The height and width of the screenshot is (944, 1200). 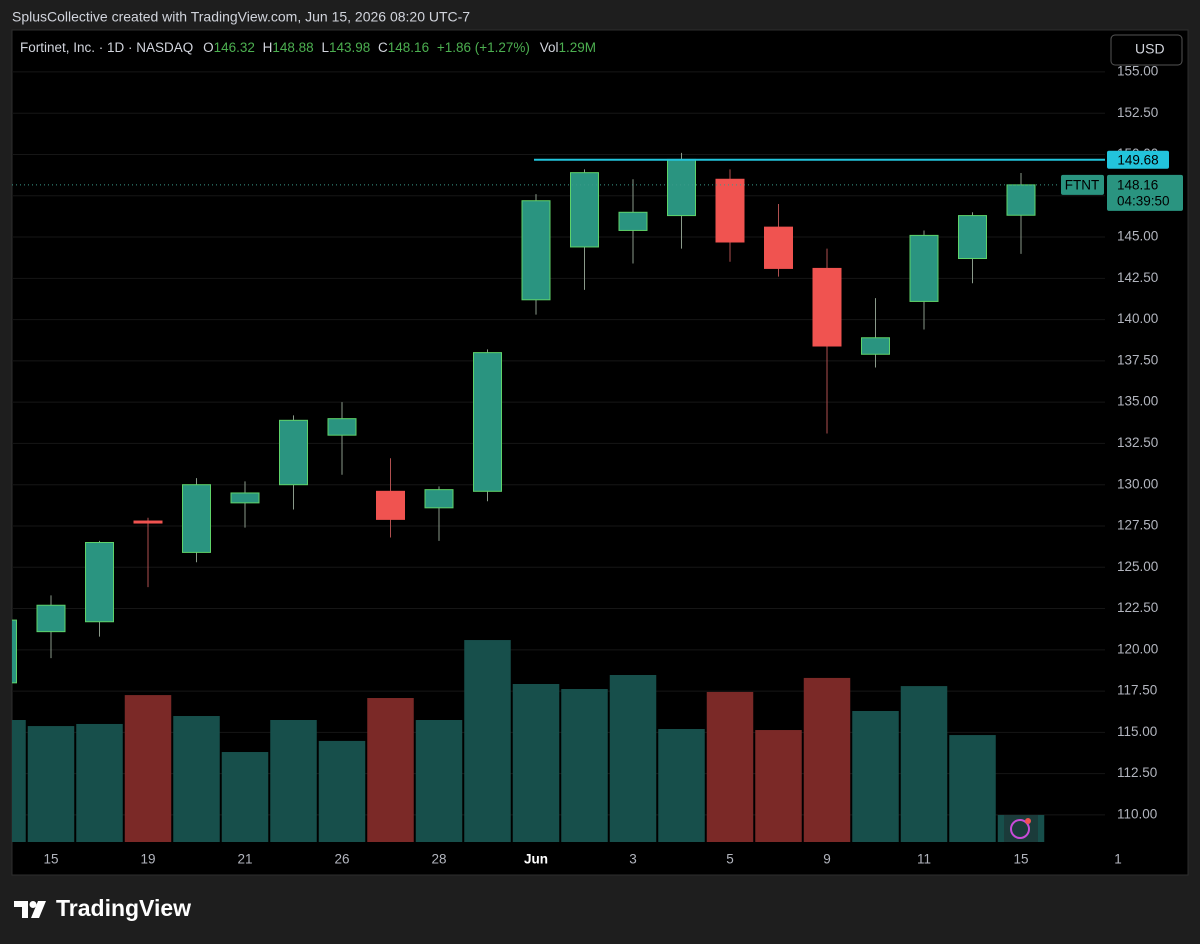 I want to click on y-tick-label: 155.00, so click(x=1137, y=70).